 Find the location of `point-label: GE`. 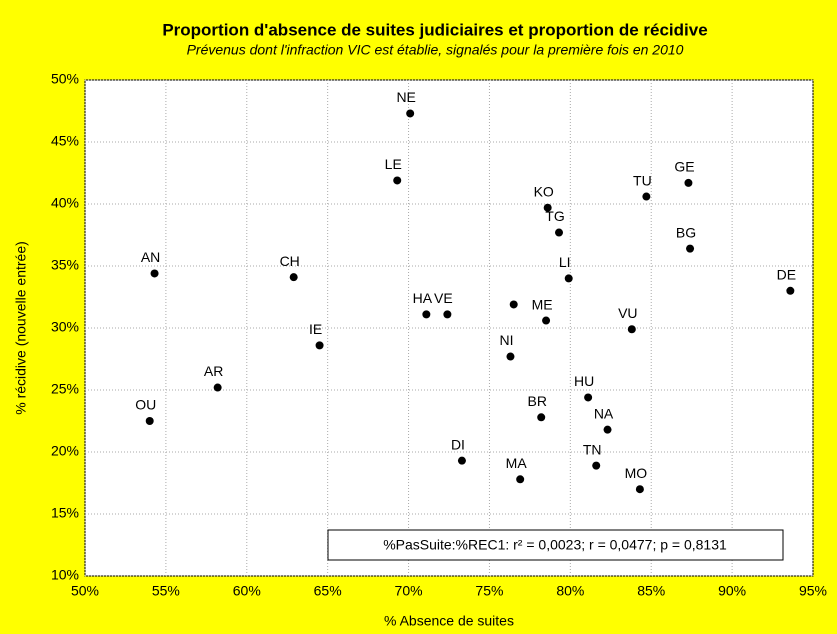

point-label: GE is located at coordinates (684, 167).